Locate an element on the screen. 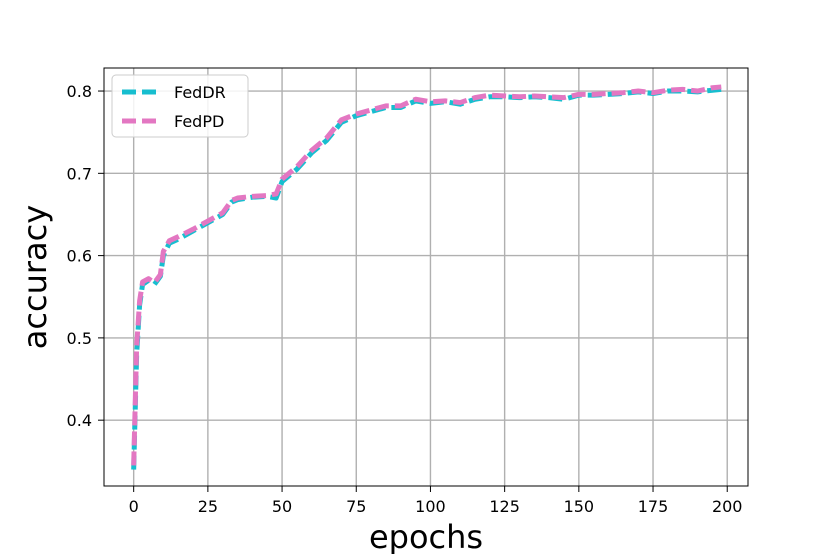 The image size is (830, 554). y-tick-label: 0.8 is located at coordinates (79, 91).